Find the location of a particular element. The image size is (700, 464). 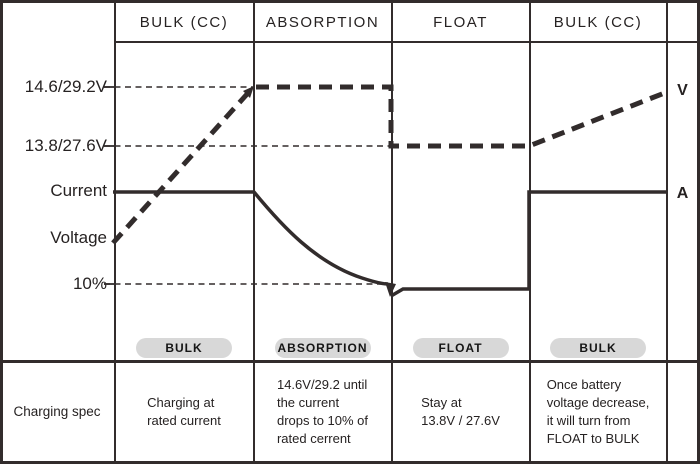

spec-cell-float: Stay at 13.8V / 27.6V is located at coordinates (460, 412).